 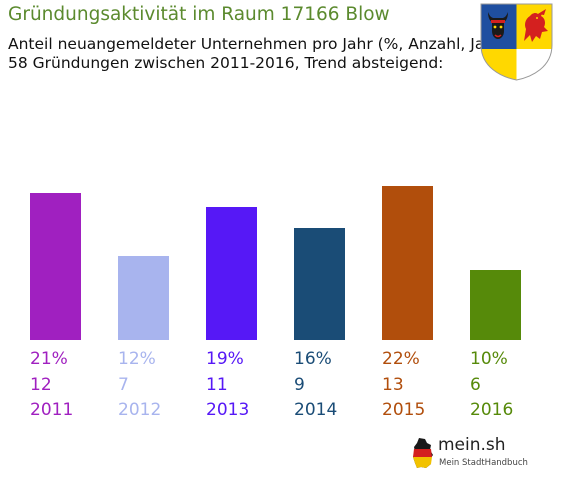 What do you see at coordinates (49, 359) in the screenshot?
I see `percent-label-2011: 21%` at bounding box center [49, 359].